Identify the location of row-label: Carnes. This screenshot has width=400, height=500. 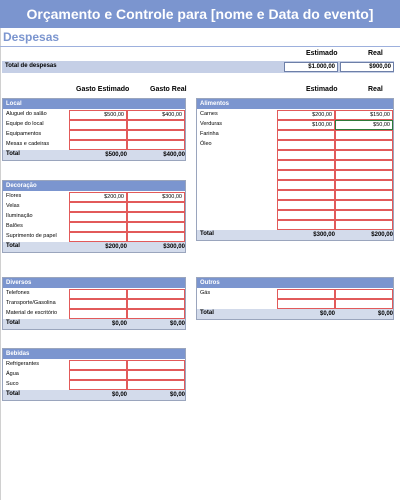
(209, 114).